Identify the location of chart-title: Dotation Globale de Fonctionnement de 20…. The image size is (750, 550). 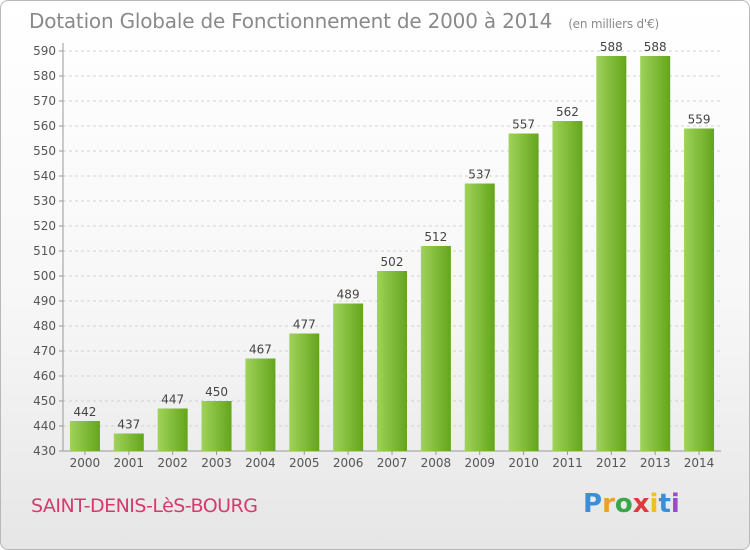
(344, 21).